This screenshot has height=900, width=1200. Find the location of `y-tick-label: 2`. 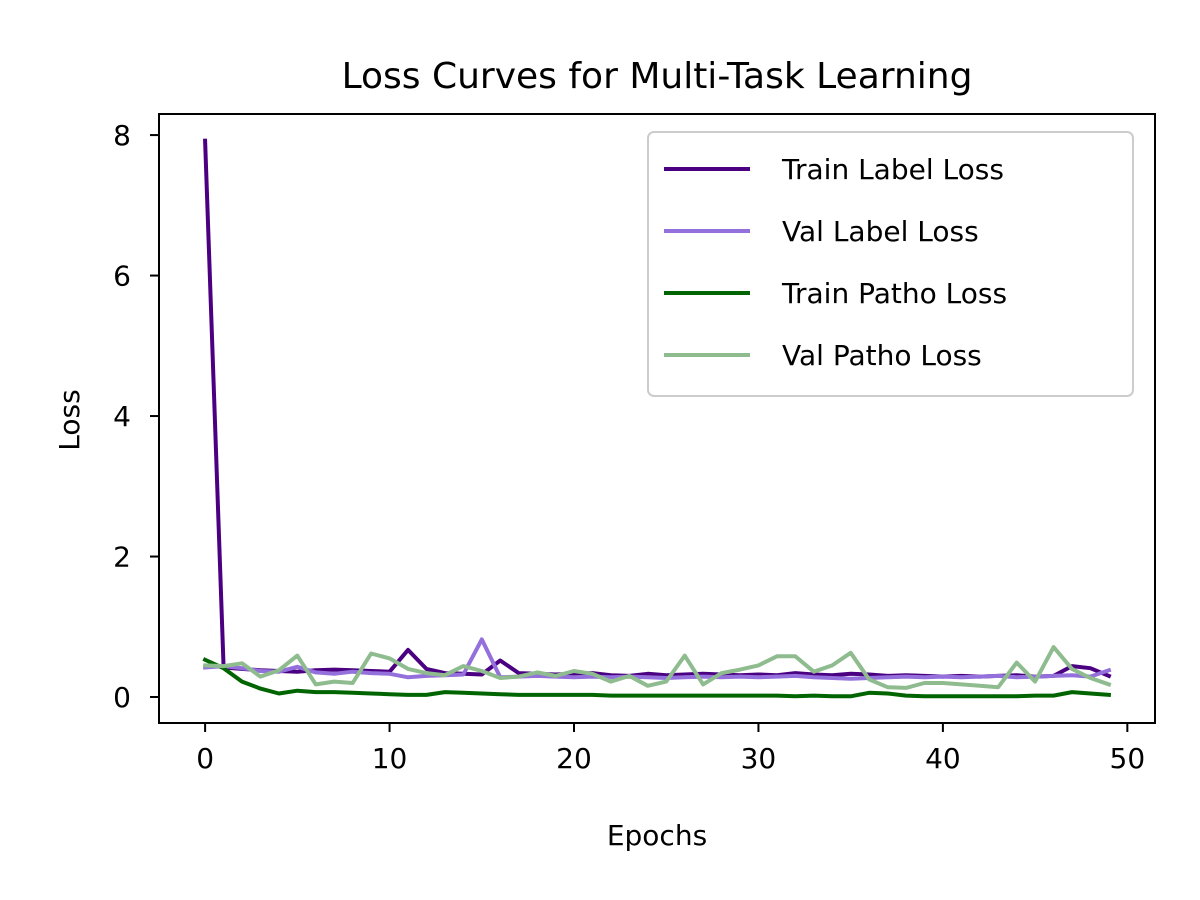

y-tick-label: 2 is located at coordinates (122, 557).